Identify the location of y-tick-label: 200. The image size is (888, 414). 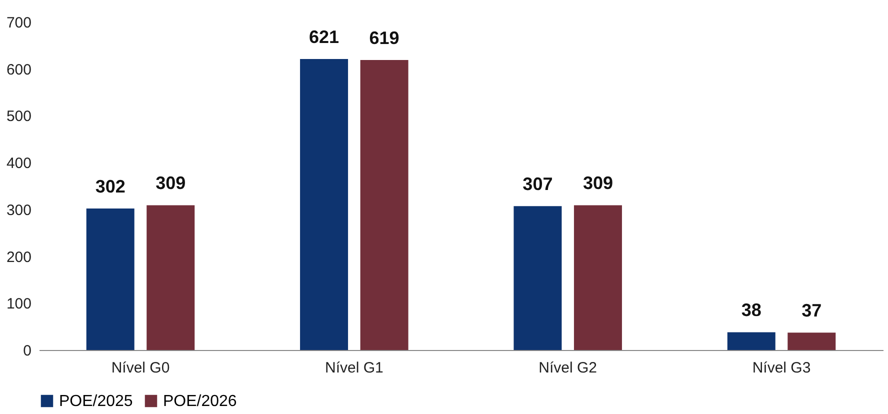
(19, 257).